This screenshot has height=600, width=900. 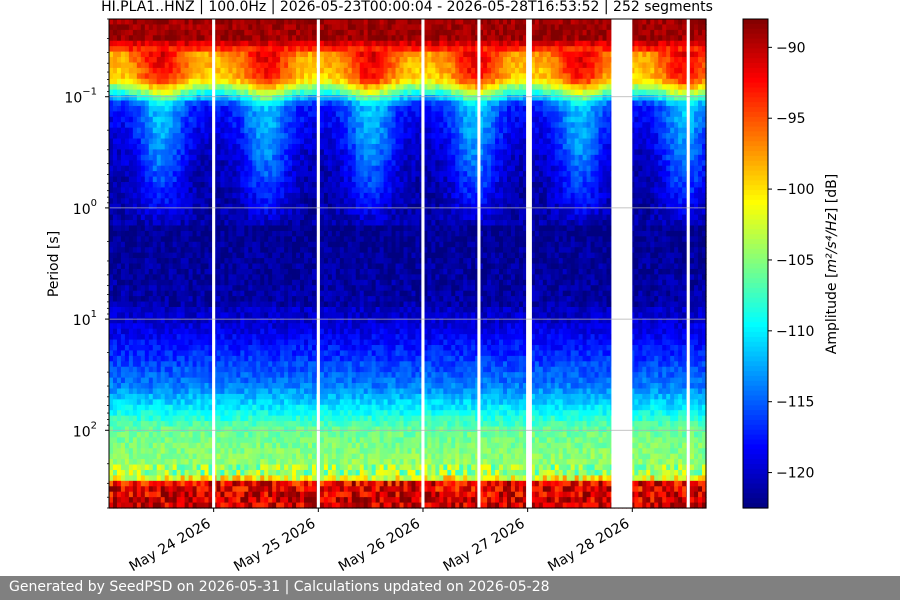 What do you see at coordinates (54, 264) in the screenshot?
I see `y-axis-label: Period [s]` at bounding box center [54, 264].